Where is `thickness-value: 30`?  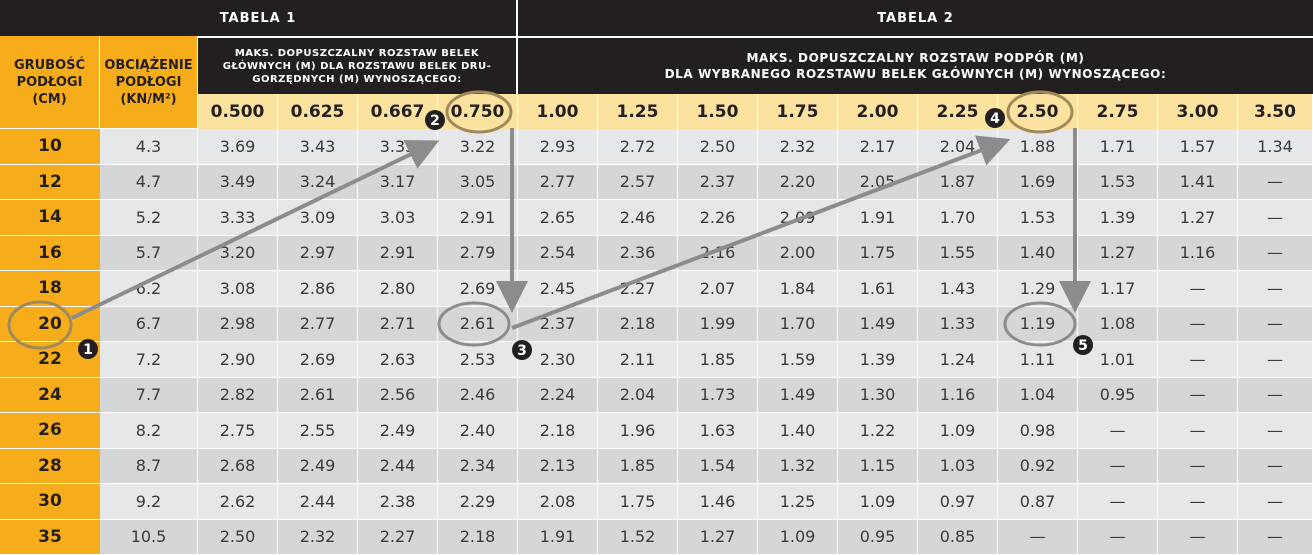 thickness-value: 30 is located at coordinates (50, 501).